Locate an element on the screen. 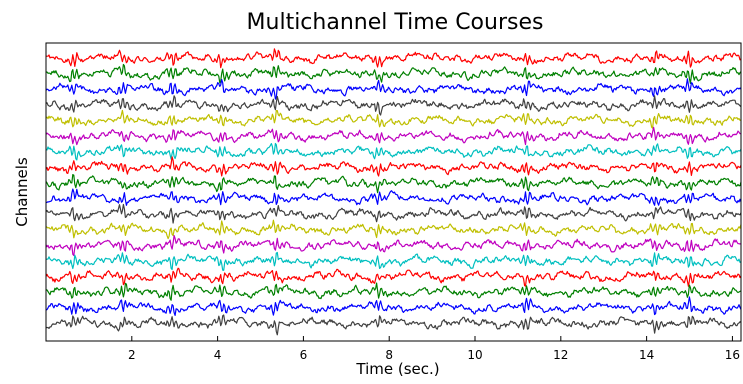  x-axis-label: Time (sec.) is located at coordinates (397, 369).